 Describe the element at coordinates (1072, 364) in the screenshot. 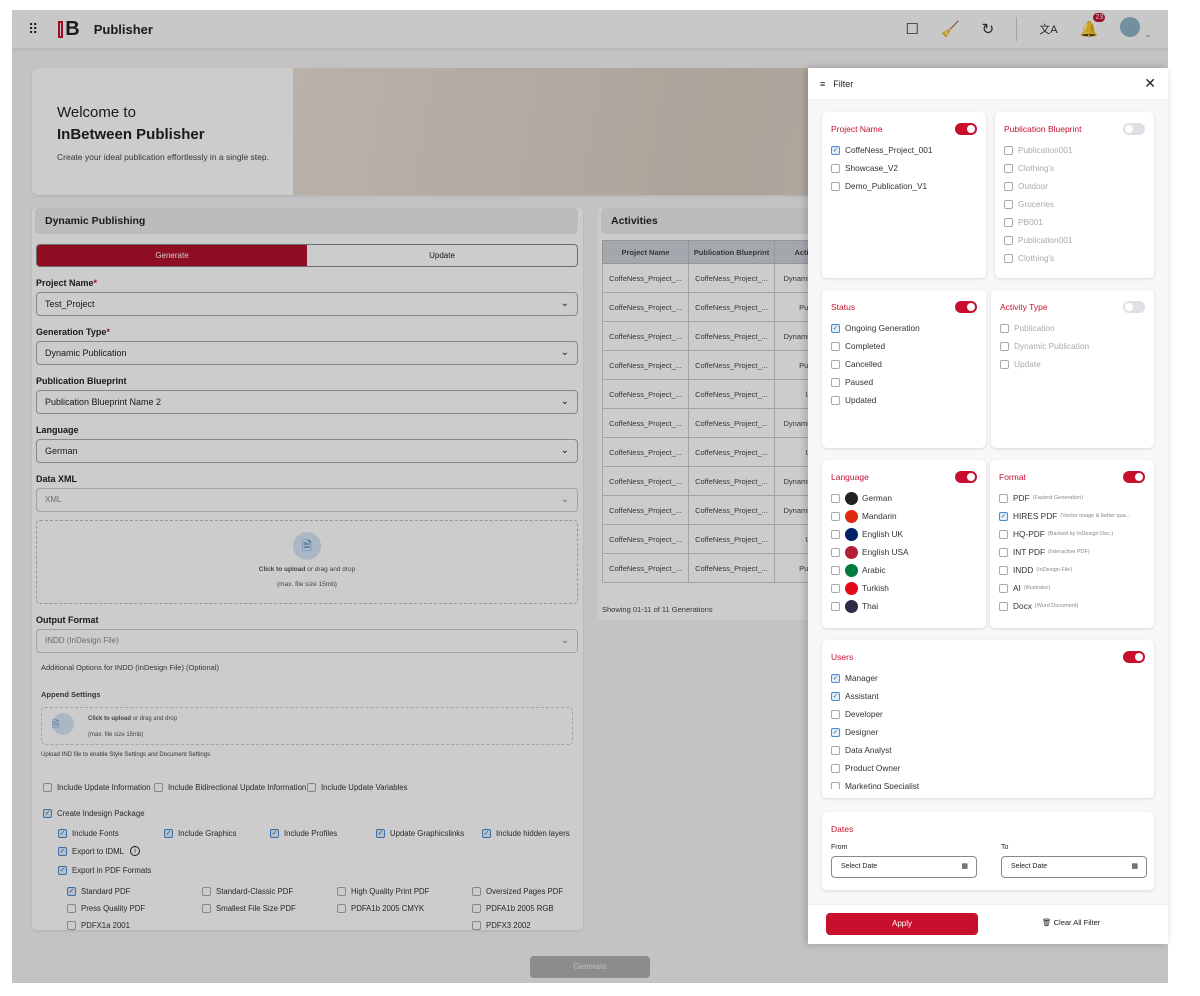

I see `filter-option: Update` at that location.